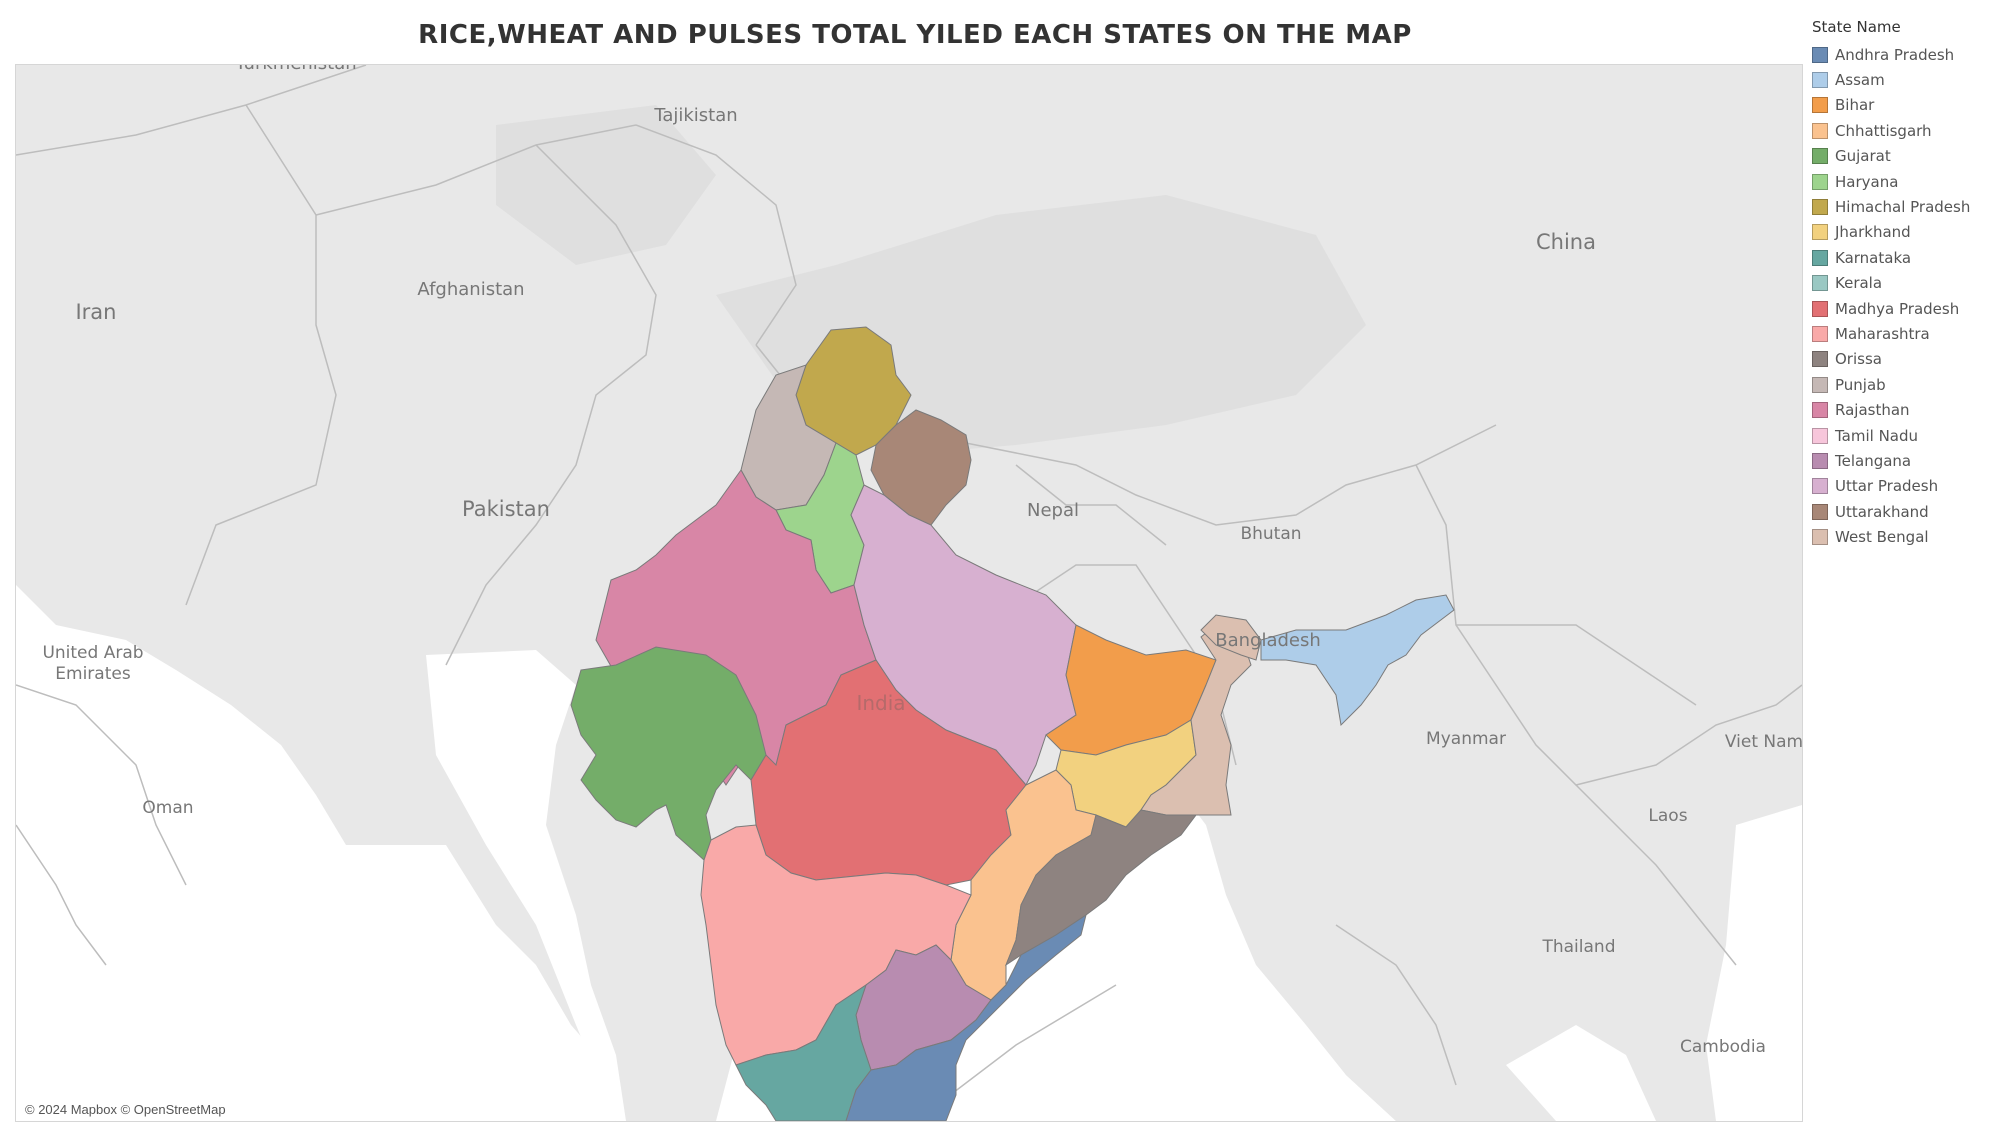  I want to click on legend-label: Himachal Pradesh, so click(1903, 207).